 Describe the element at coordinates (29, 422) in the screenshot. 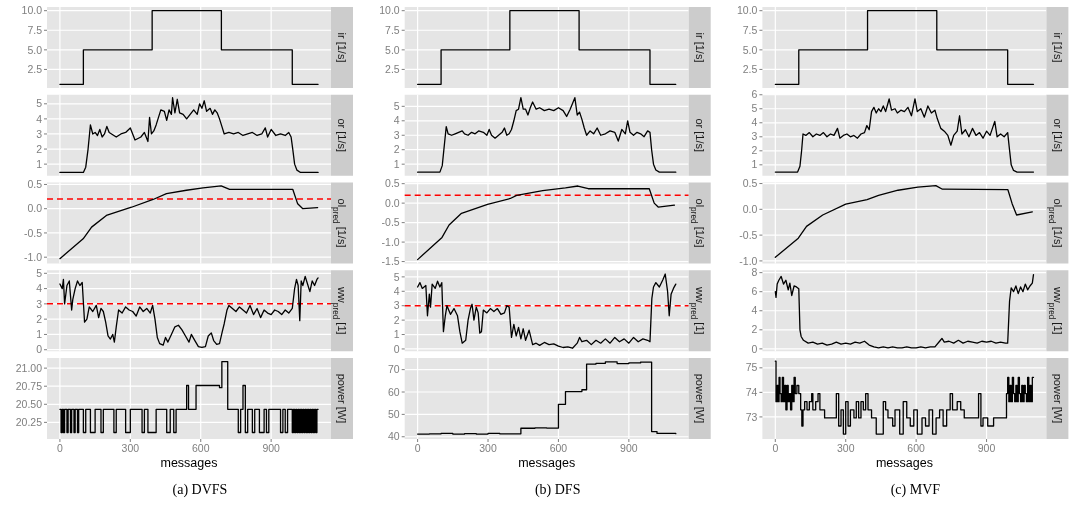

I see `y-tick-label: 20.25` at that location.